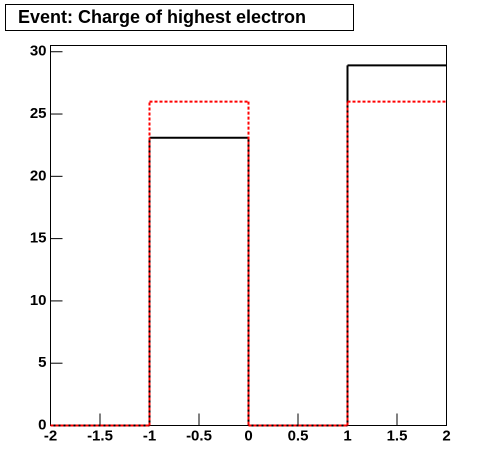 This screenshot has height=472, width=496. I want to click on chart-title: Event: Charge of highest electron, so click(162, 17).